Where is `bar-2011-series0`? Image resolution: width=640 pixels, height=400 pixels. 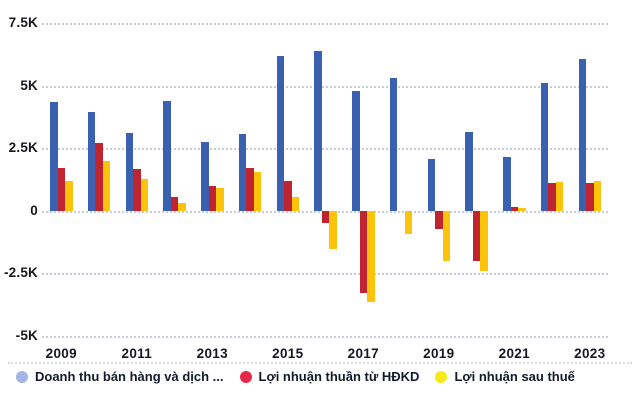
bar-2011-series0 is located at coordinates (129, 172).